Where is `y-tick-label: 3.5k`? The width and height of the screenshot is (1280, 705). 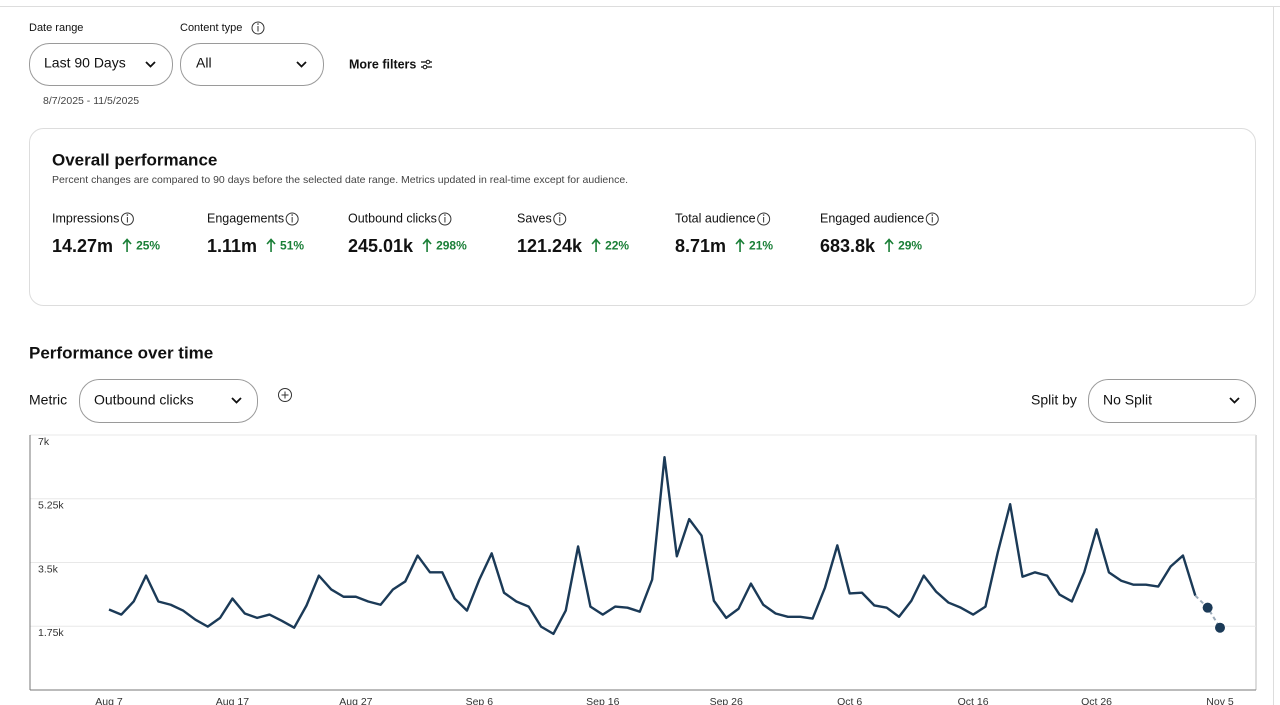
y-tick-label: 3.5k is located at coordinates (48, 569).